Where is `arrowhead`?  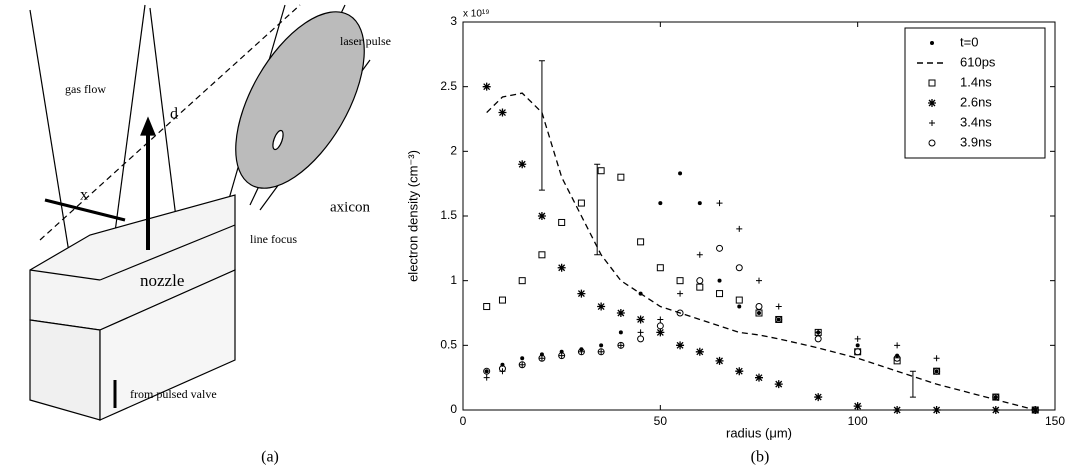 arrowhead is located at coordinates (148, 126).